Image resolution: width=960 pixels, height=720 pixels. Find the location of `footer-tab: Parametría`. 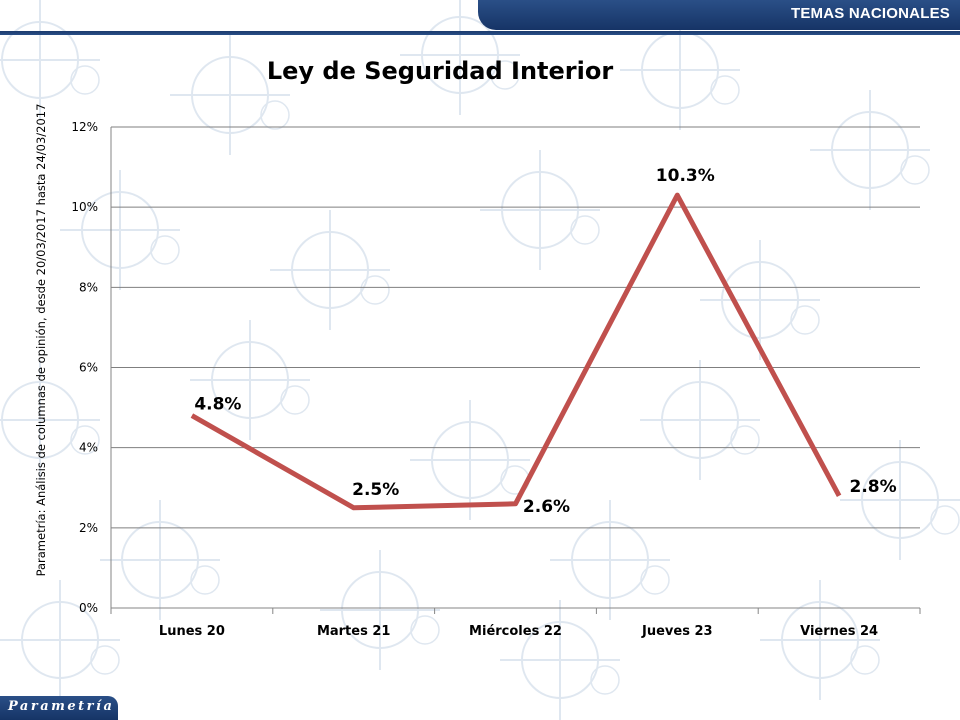

footer-tab: Parametría is located at coordinates (59, 708).